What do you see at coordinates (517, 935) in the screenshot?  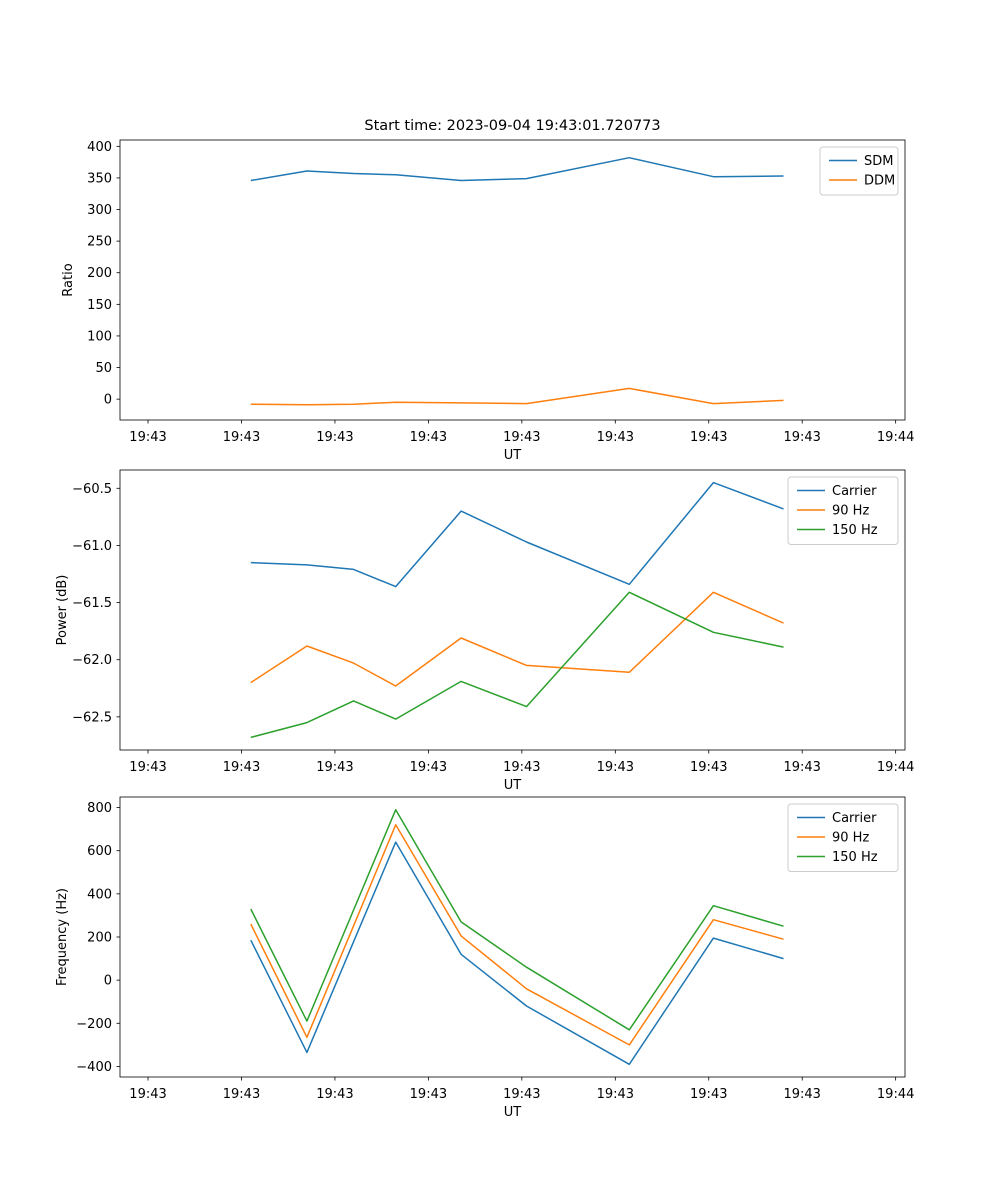 I see `series-line-90-hz` at bounding box center [517, 935].